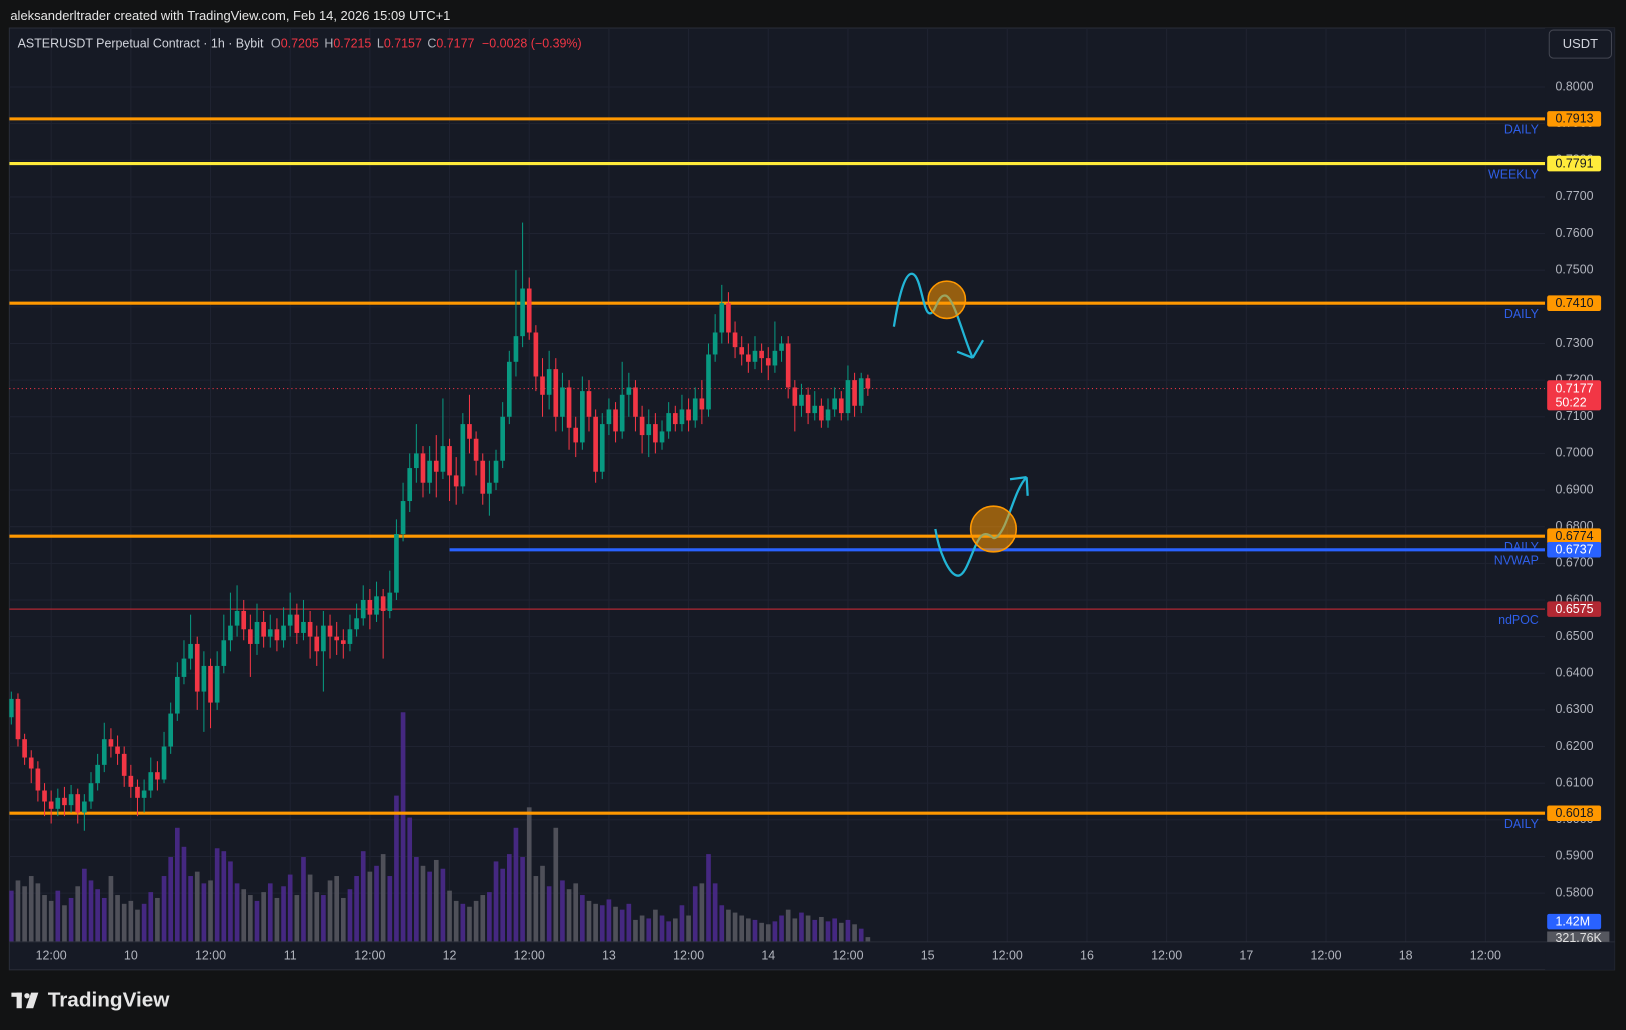 This screenshot has height=1030, width=1626. Describe the element at coordinates (25, 1000) in the screenshot. I see `brand-logo` at that location.